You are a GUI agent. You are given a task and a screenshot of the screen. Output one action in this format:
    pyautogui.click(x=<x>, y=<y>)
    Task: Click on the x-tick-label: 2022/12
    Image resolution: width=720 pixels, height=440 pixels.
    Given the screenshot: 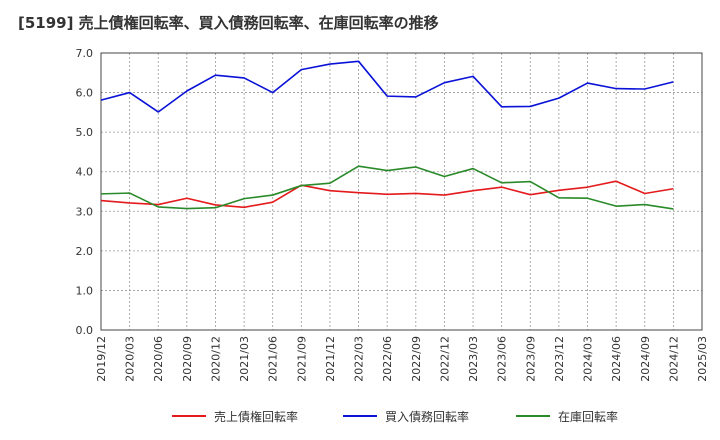 What is the action you would take?
    pyautogui.click(x=444, y=359)
    